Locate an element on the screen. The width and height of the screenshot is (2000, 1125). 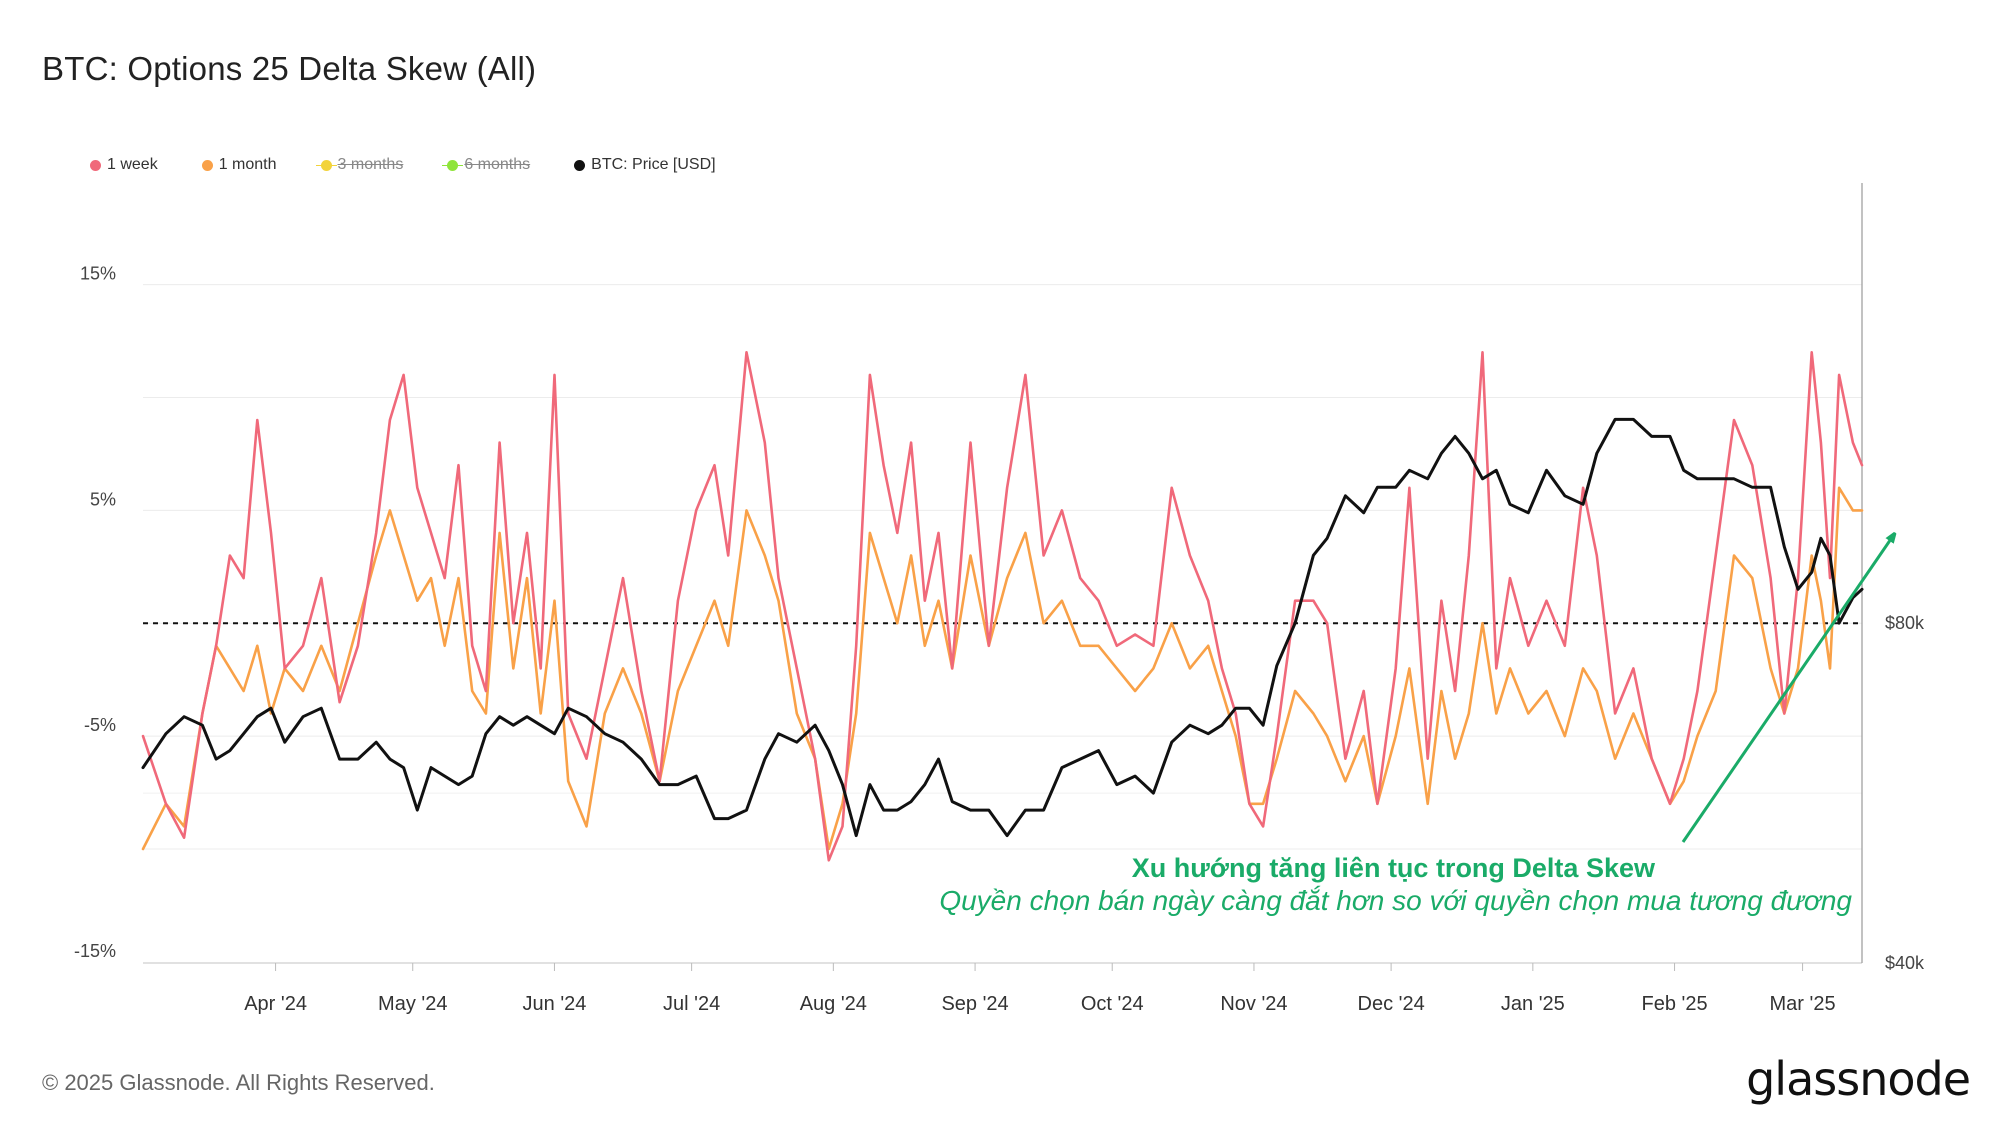
x-tick-label: Jun '24 is located at coordinates (555, 1004).